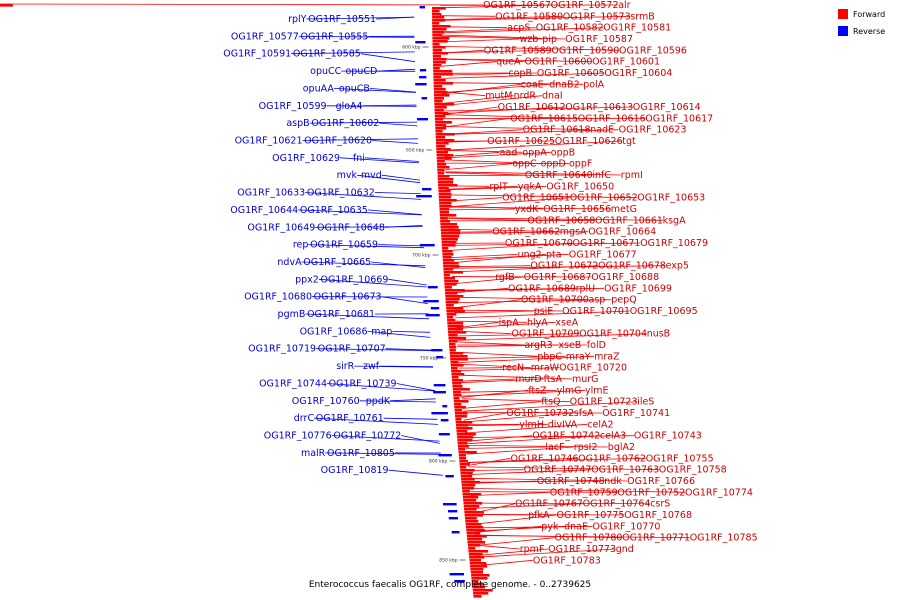  I want to click on forward-gene-label: OG1RF_10742, so click(566, 436).